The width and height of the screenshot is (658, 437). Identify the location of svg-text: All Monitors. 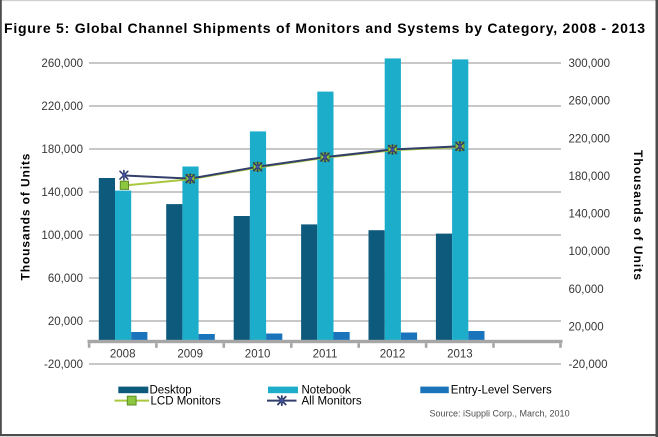
(332, 402).